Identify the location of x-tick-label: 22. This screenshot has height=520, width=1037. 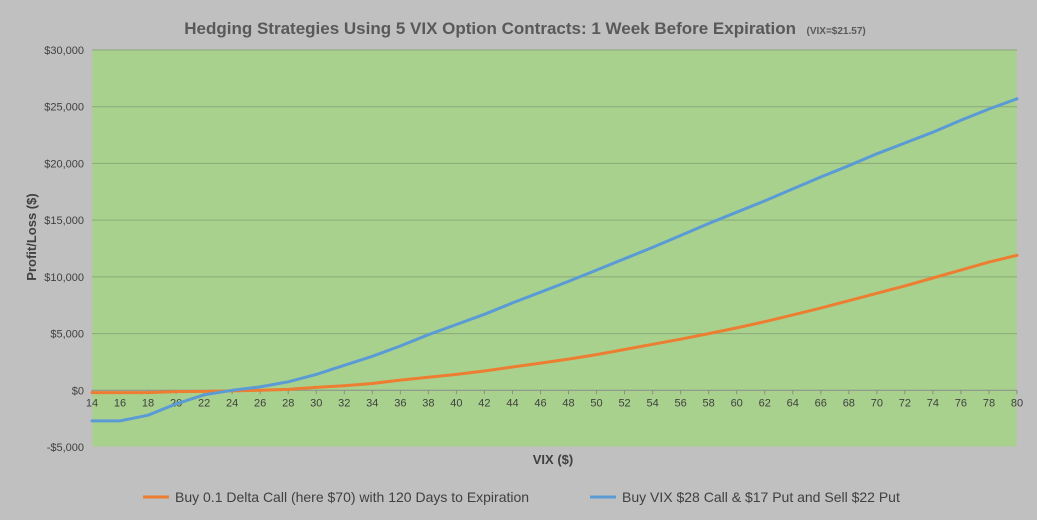
(204, 403).